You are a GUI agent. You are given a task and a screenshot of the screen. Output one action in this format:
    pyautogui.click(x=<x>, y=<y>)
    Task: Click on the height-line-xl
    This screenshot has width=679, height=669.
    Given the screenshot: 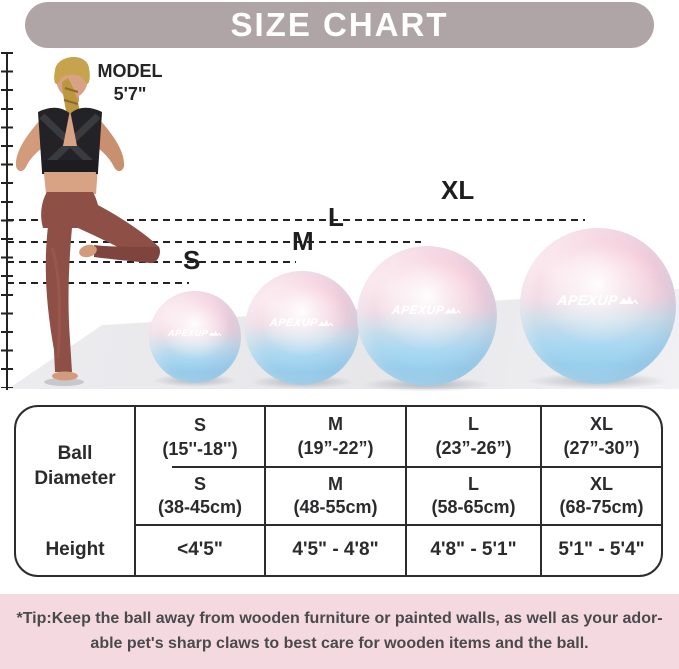 What is the action you would take?
    pyautogui.click(x=296, y=220)
    